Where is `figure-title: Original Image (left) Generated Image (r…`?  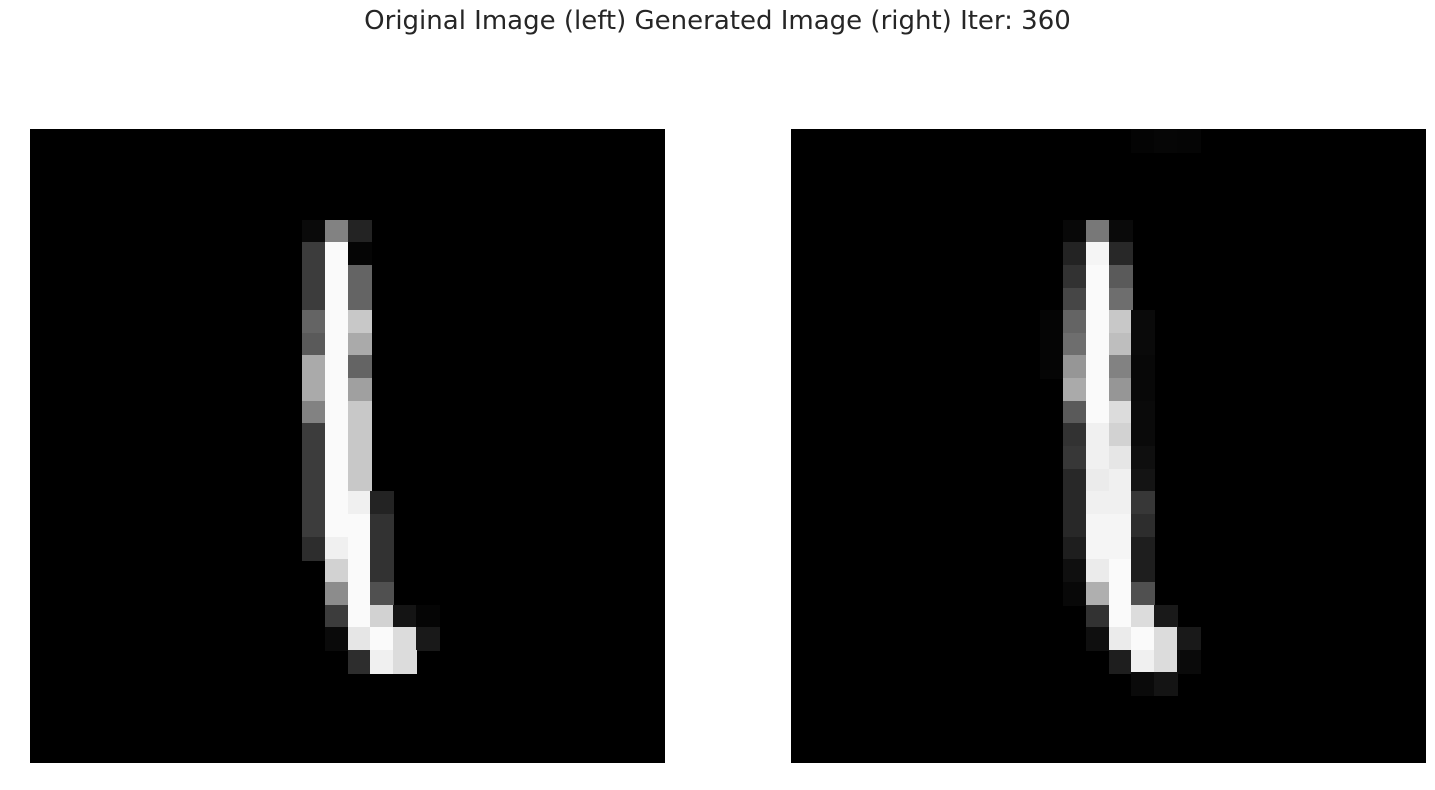 figure-title: Original Image (left) Generated Image (r… is located at coordinates (717, 21).